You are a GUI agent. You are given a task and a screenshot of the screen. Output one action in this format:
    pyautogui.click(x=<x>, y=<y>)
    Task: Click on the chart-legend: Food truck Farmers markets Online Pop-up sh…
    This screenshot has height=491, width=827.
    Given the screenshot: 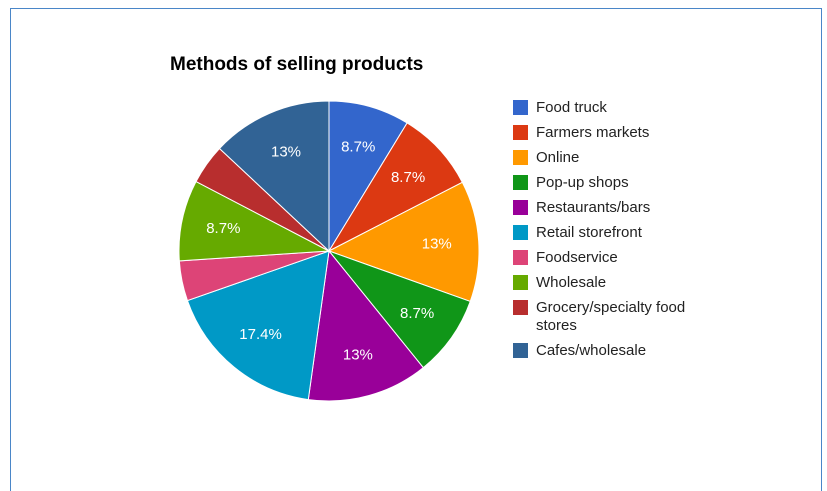 What is the action you would take?
    pyautogui.click(x=613, y=233)
    